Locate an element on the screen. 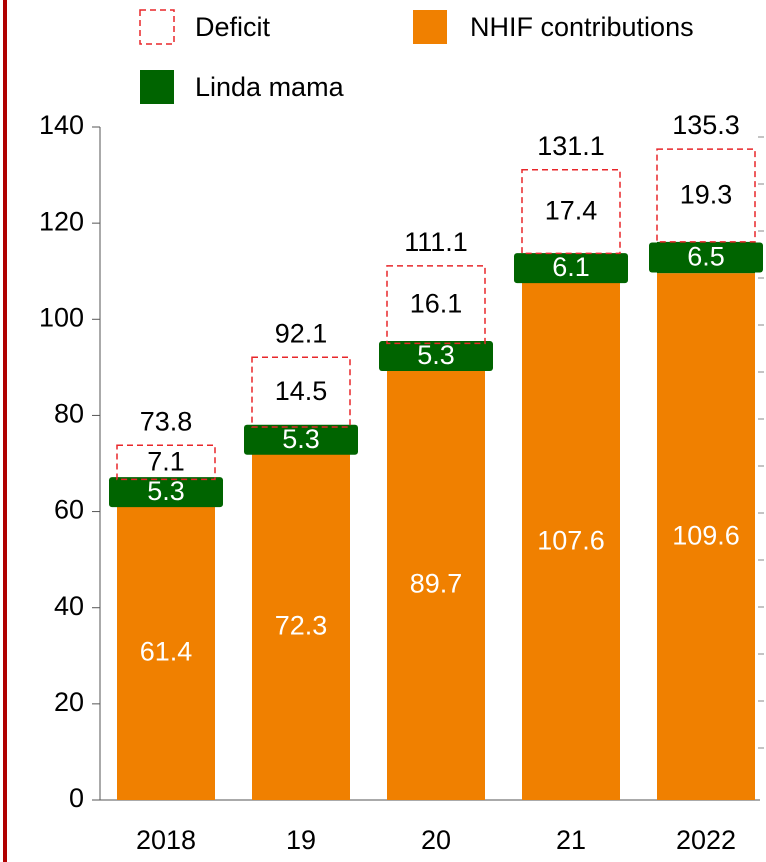 This screenshot has width=766, height=862. x-tick-label: 20 is located at coordinates (436, 840).